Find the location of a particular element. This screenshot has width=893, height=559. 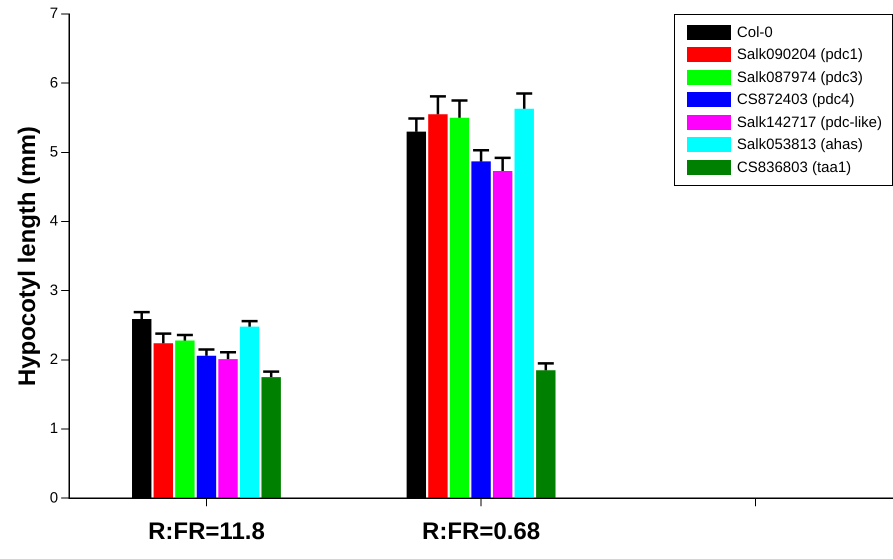

y-tick-label: 7 is located at coordinates (54, 13).